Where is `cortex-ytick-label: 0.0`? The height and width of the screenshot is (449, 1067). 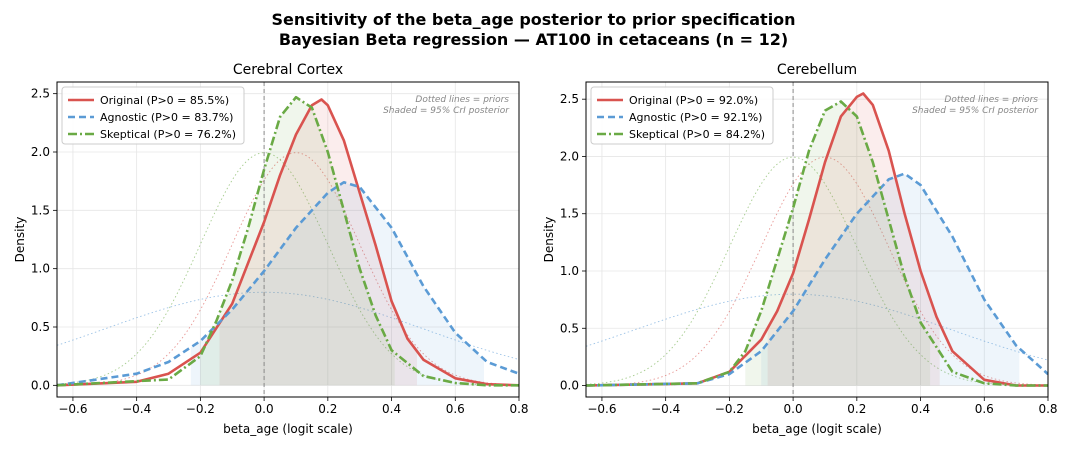
cortex-ytick-label: 0.0 is located at coordinates (40, 385).